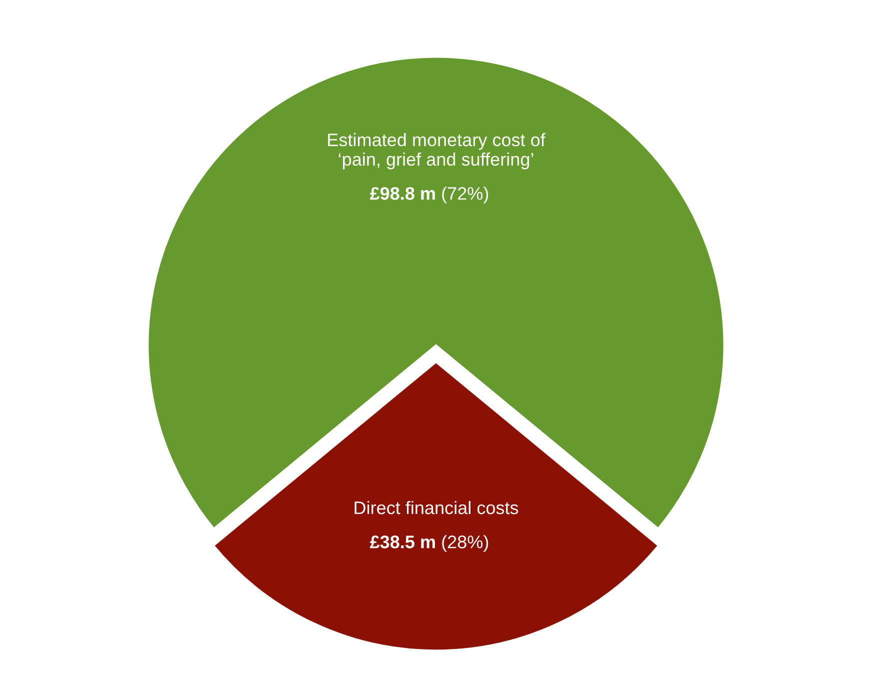  What do you see at coordinates (436, 507) in the screenshot?
I see `slice-label: Direct financial costs` at bounding box center [436, 507].